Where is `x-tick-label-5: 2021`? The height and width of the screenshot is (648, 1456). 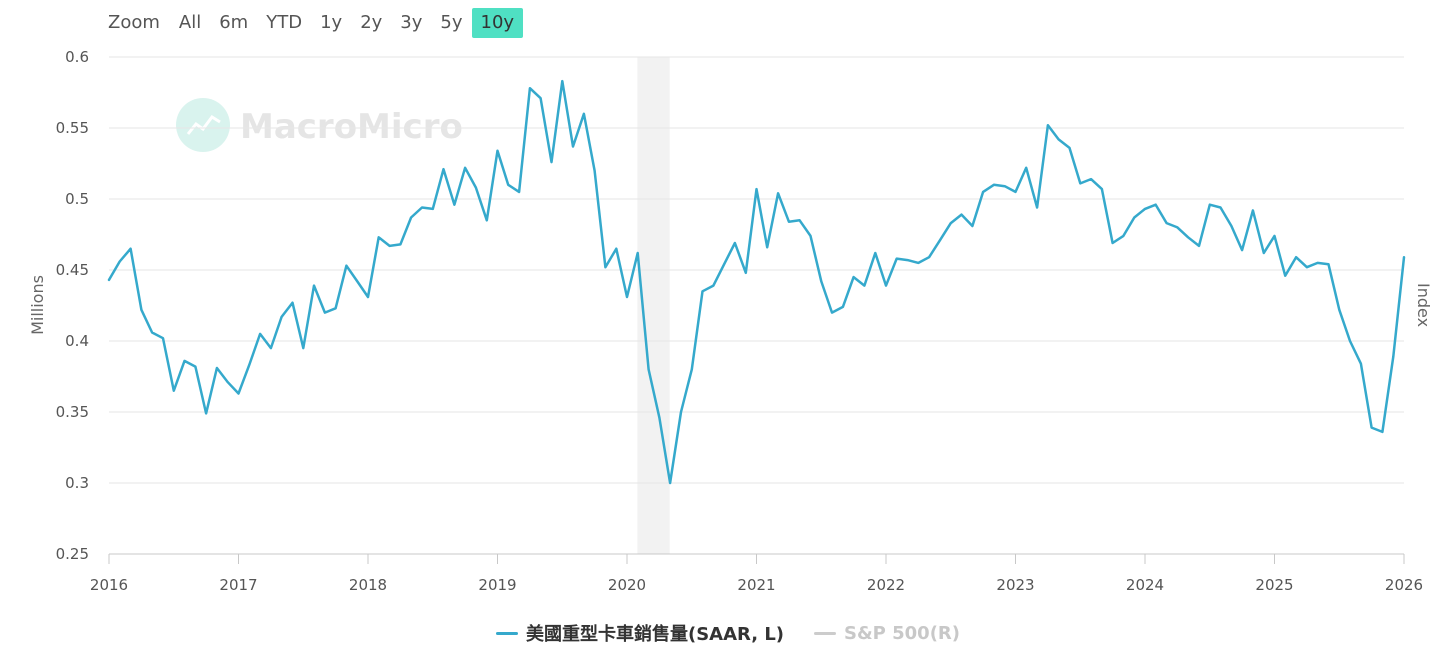
x-tick-label-5: 2021 is located at coordinates (756, 585).